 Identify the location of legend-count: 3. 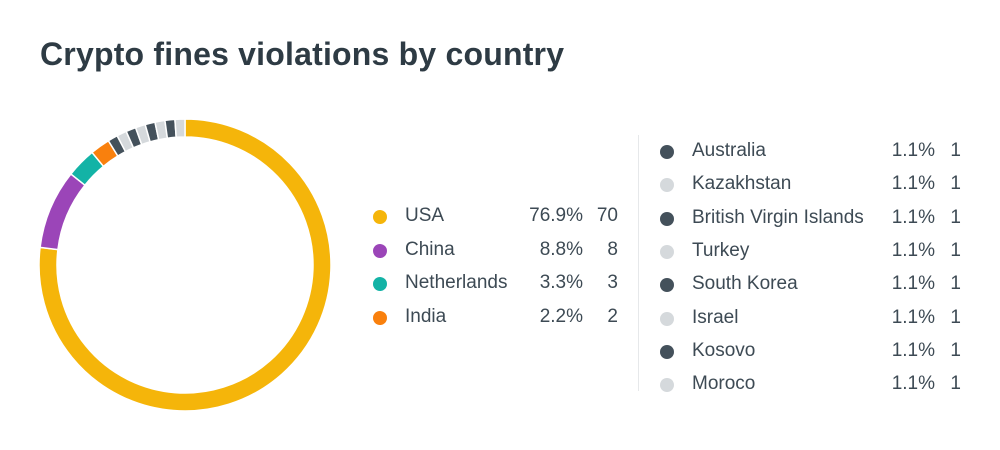
(612, 282).